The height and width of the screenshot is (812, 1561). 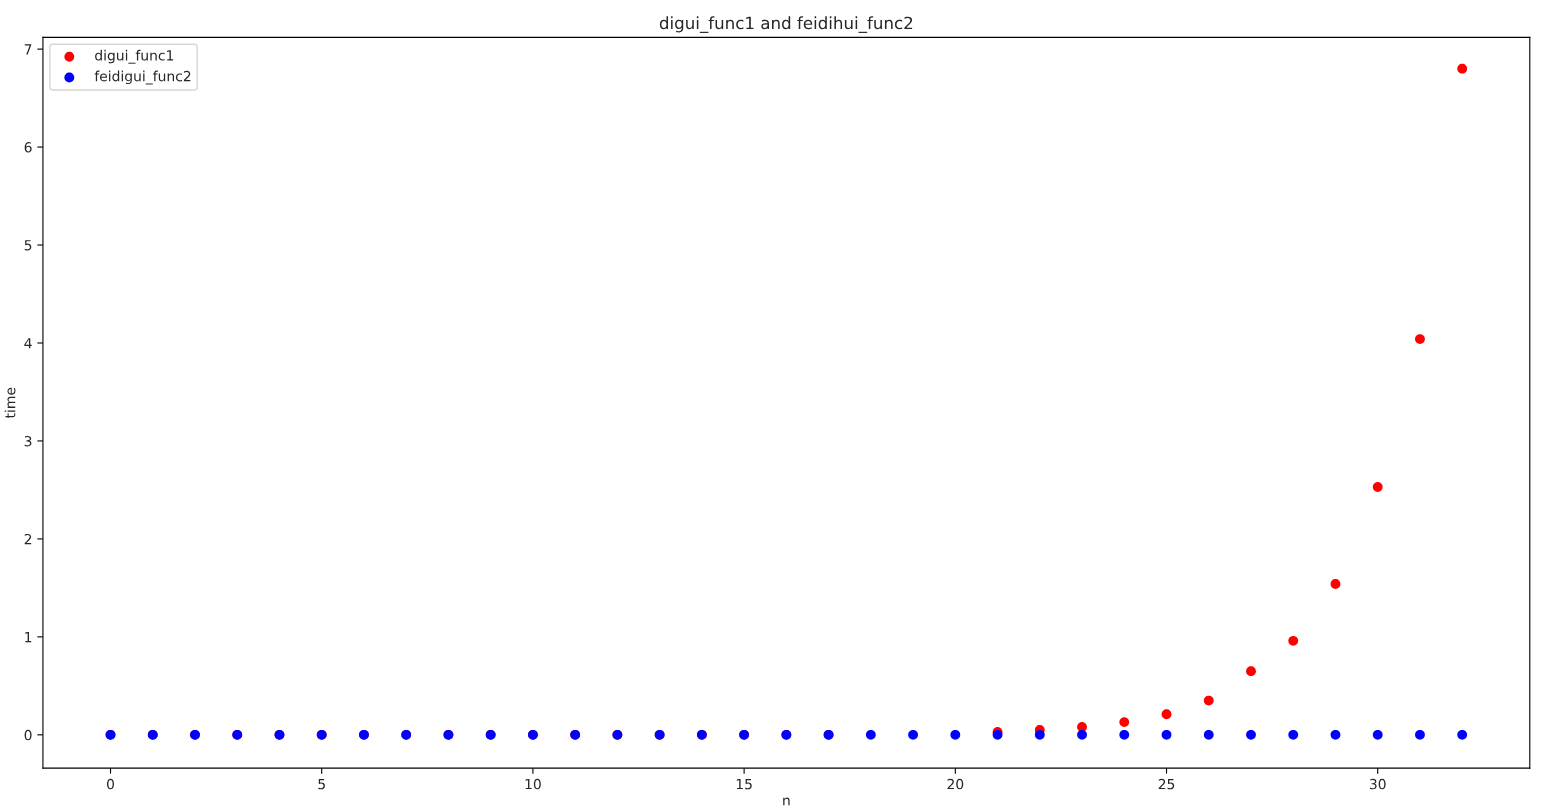 I want to click on y-tick-label: 5, so click(x=28, y=245).